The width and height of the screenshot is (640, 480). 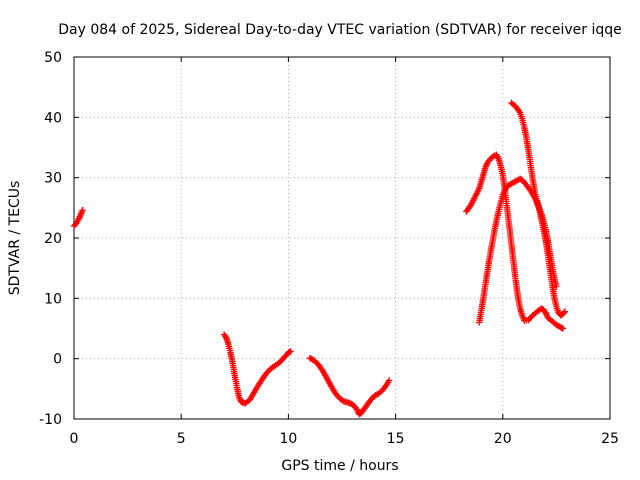 What do you see at coordinates (74, 439) in the screenshot?
I see `x-tick-label: 0` at bounding box center [74, 439].